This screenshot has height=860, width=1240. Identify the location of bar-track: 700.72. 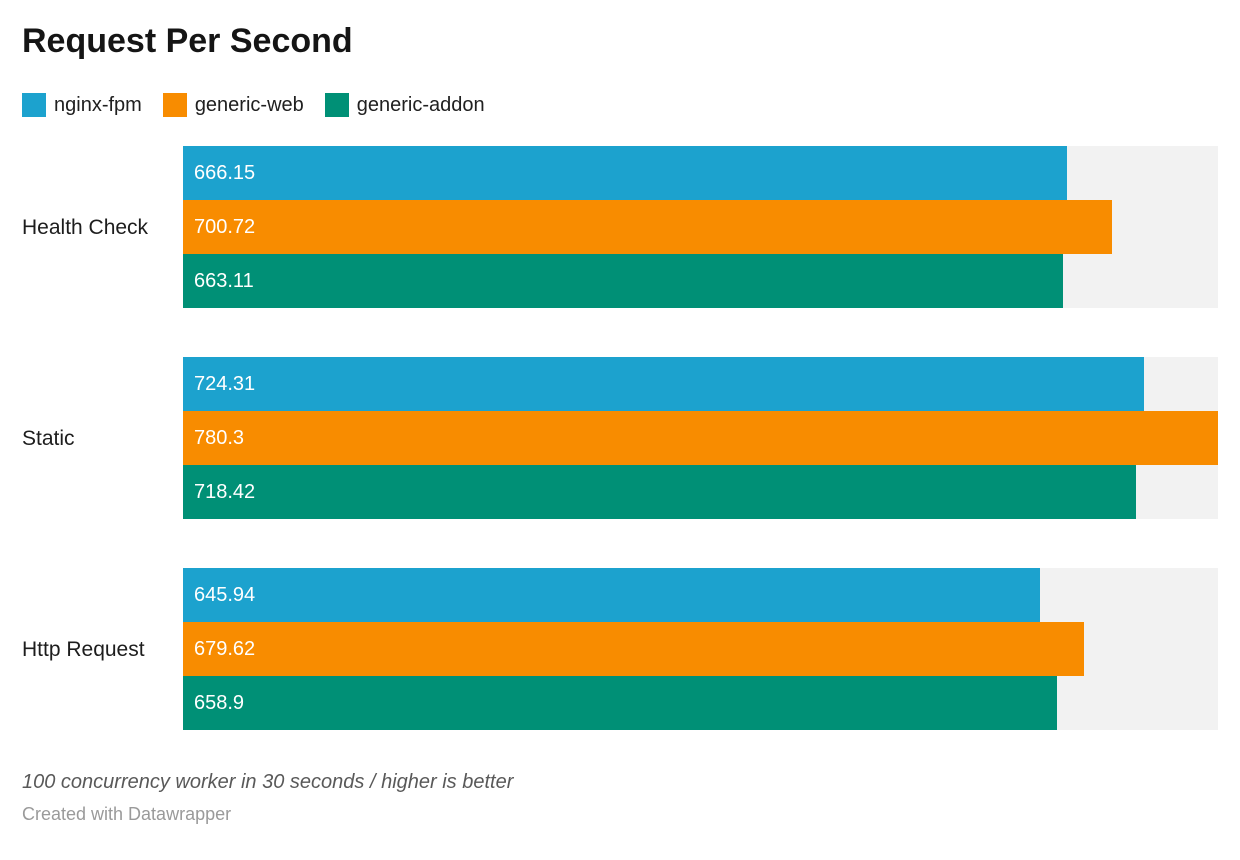
(700, 227).